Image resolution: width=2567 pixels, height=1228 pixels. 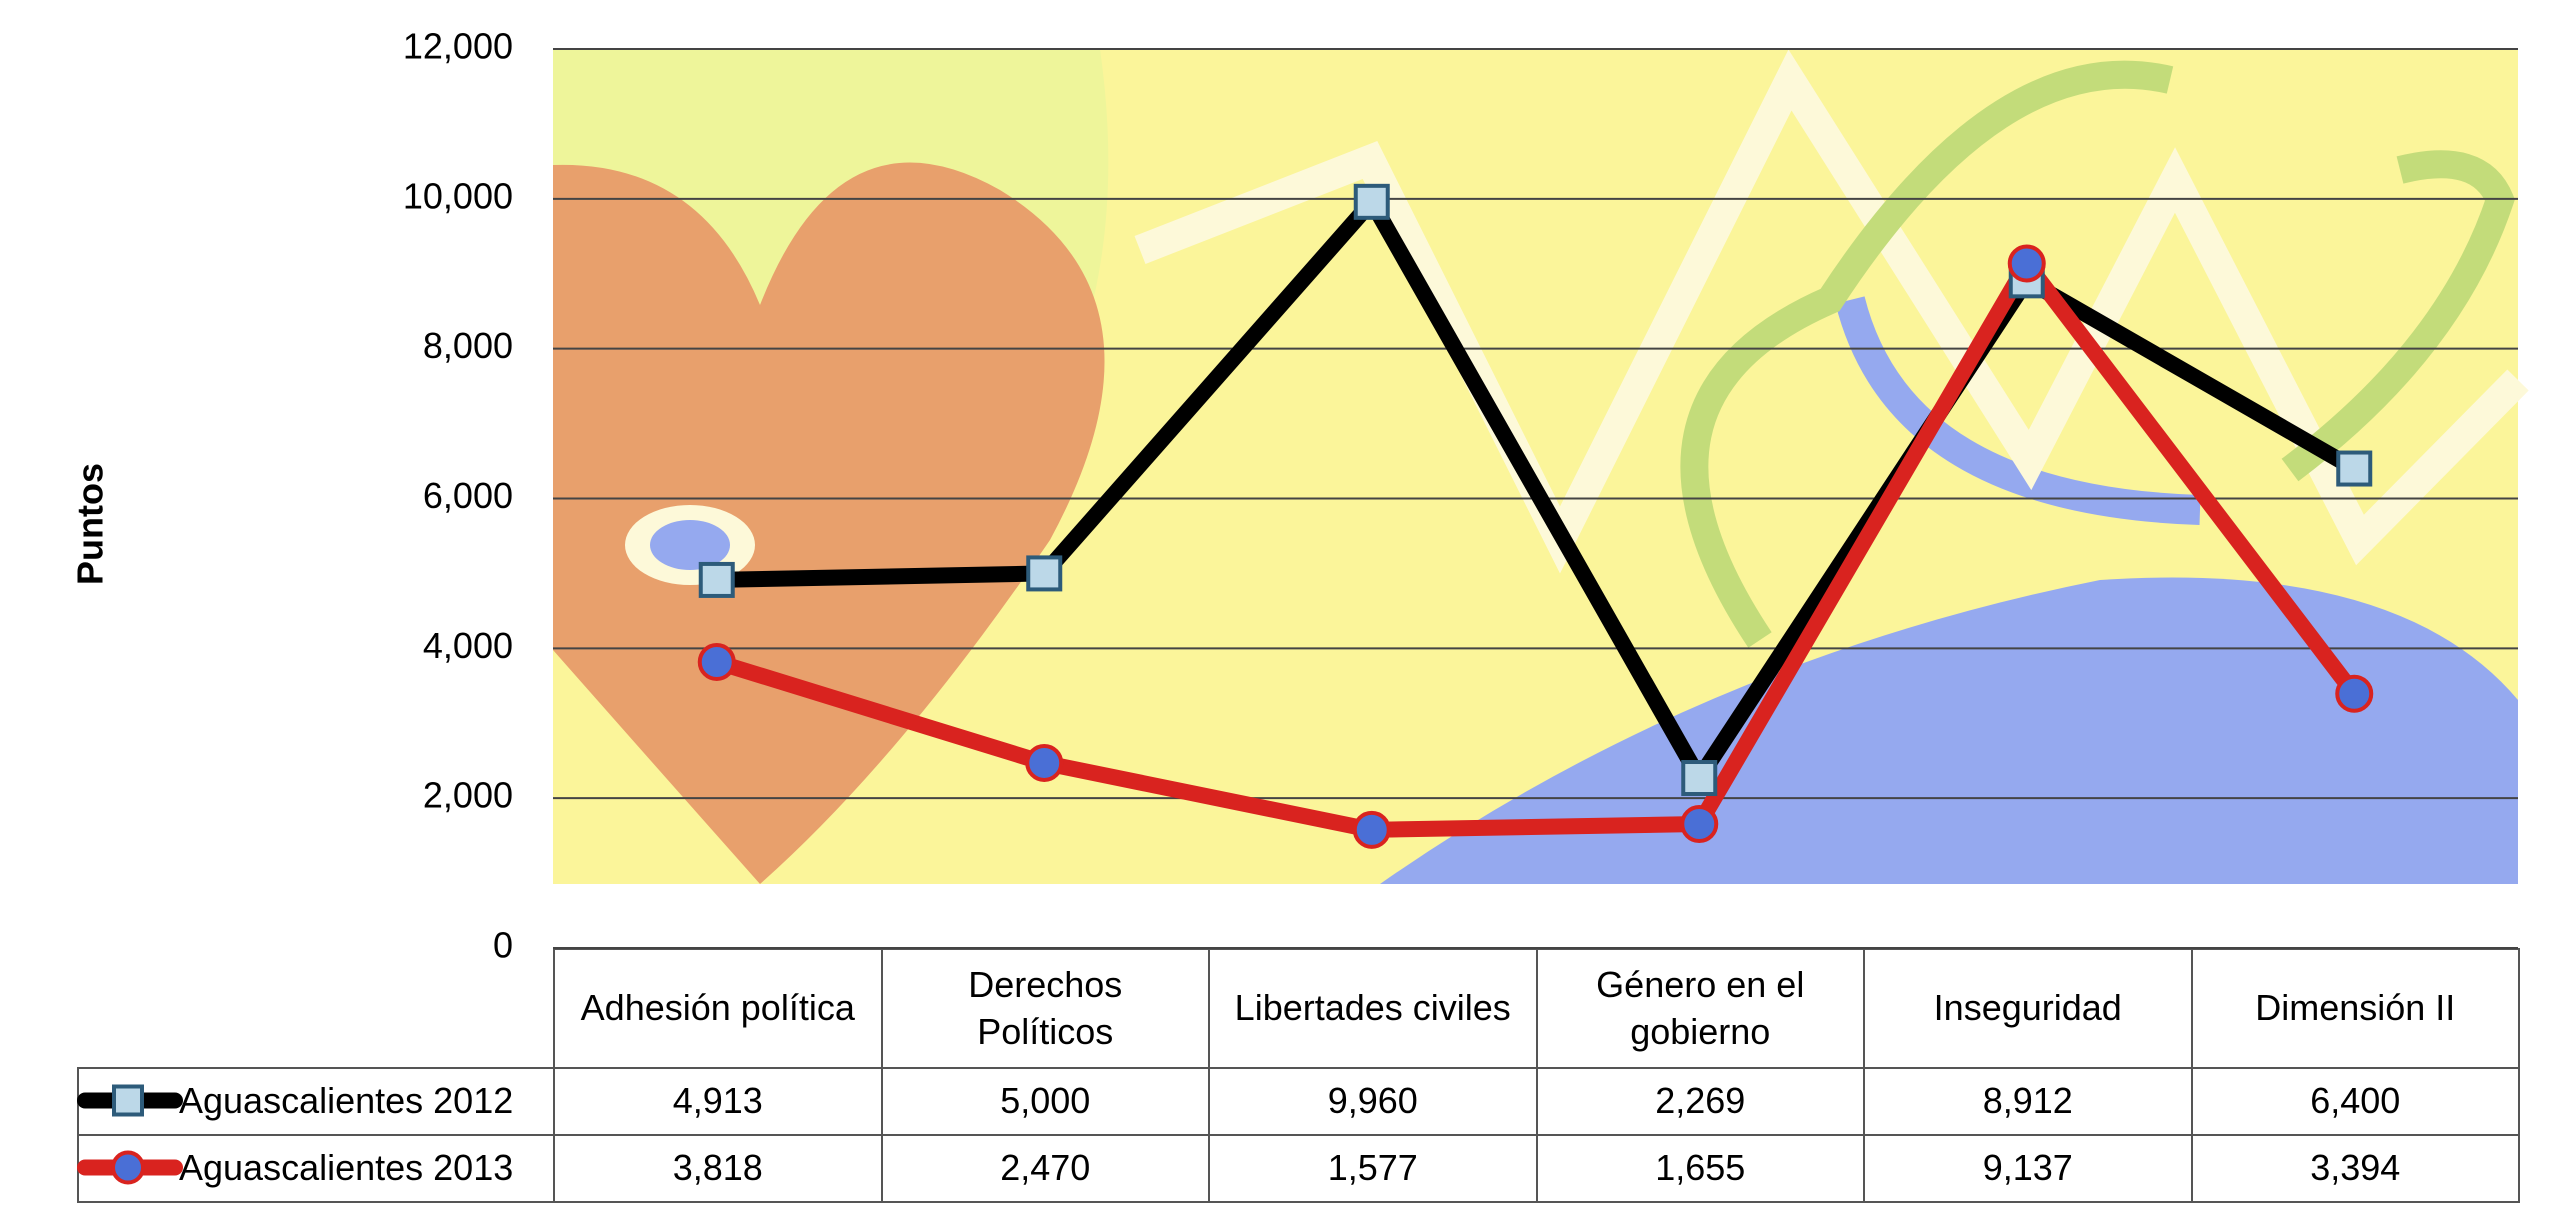 I want to click on data-label: 9,137, so click(x=2028, y=1168).